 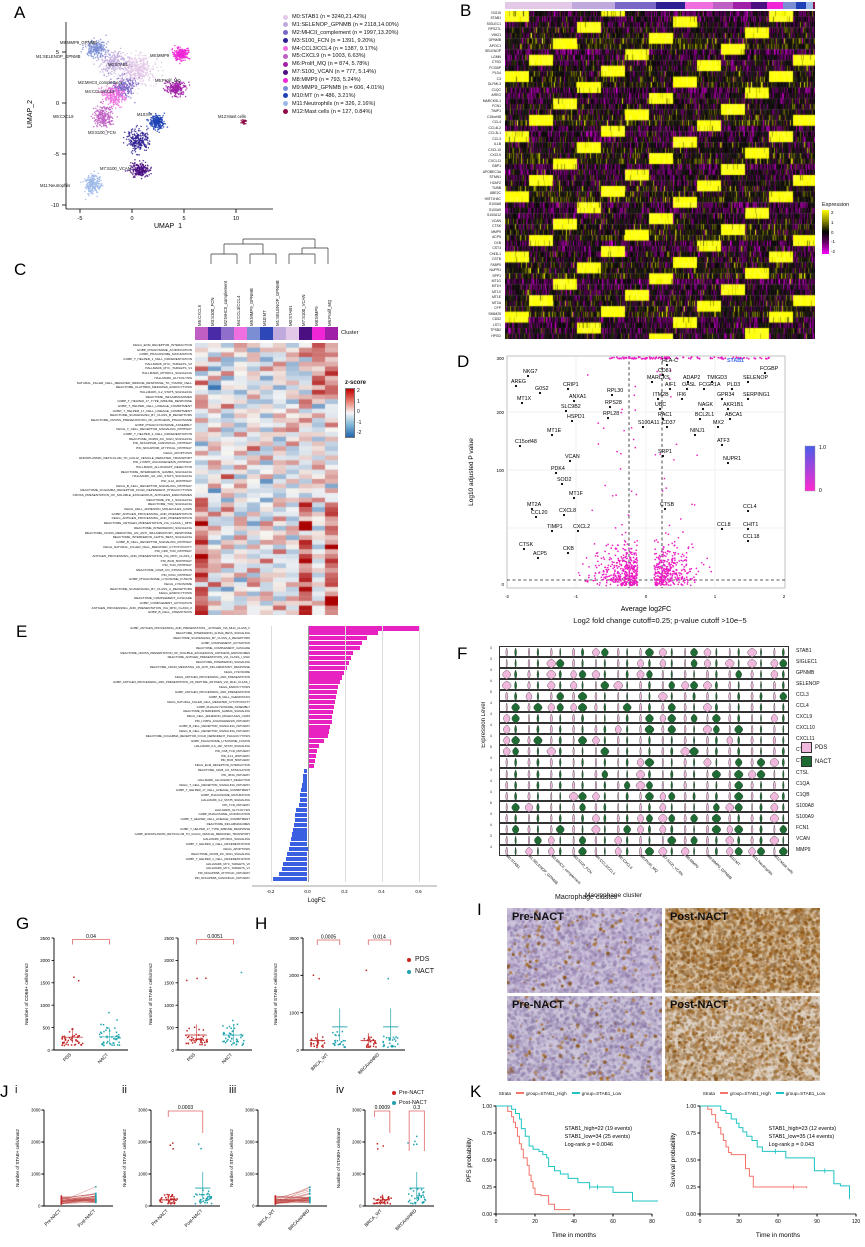 I want to click on panel-h-legend-item: PDS, so click(x=420, y=959).